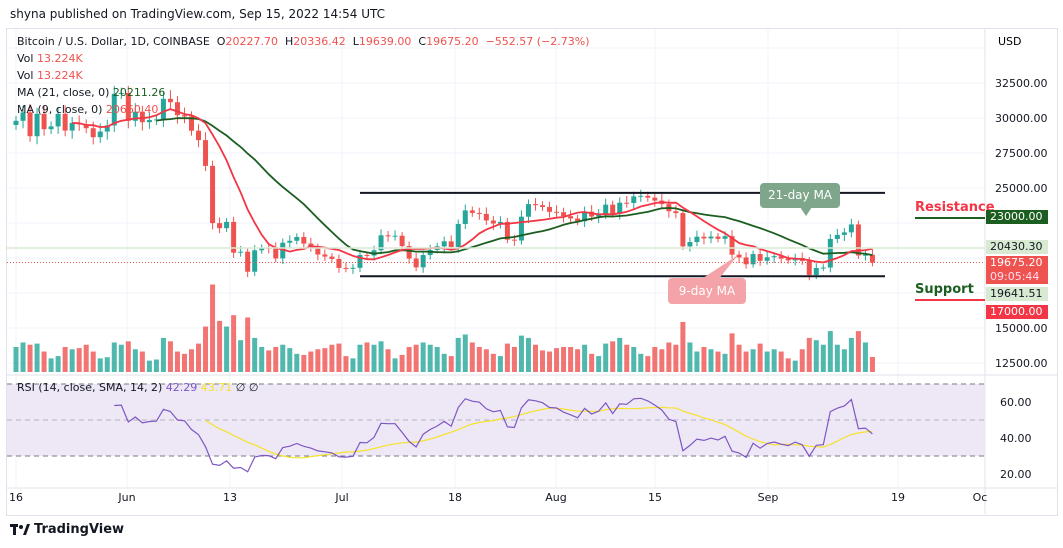 This screenshot has width=1063, height=548. What do you see at coordinates (1016, 438) in the screenshot?
I see `rsi-tick: 40.00` at bounding box center [1016, 438].